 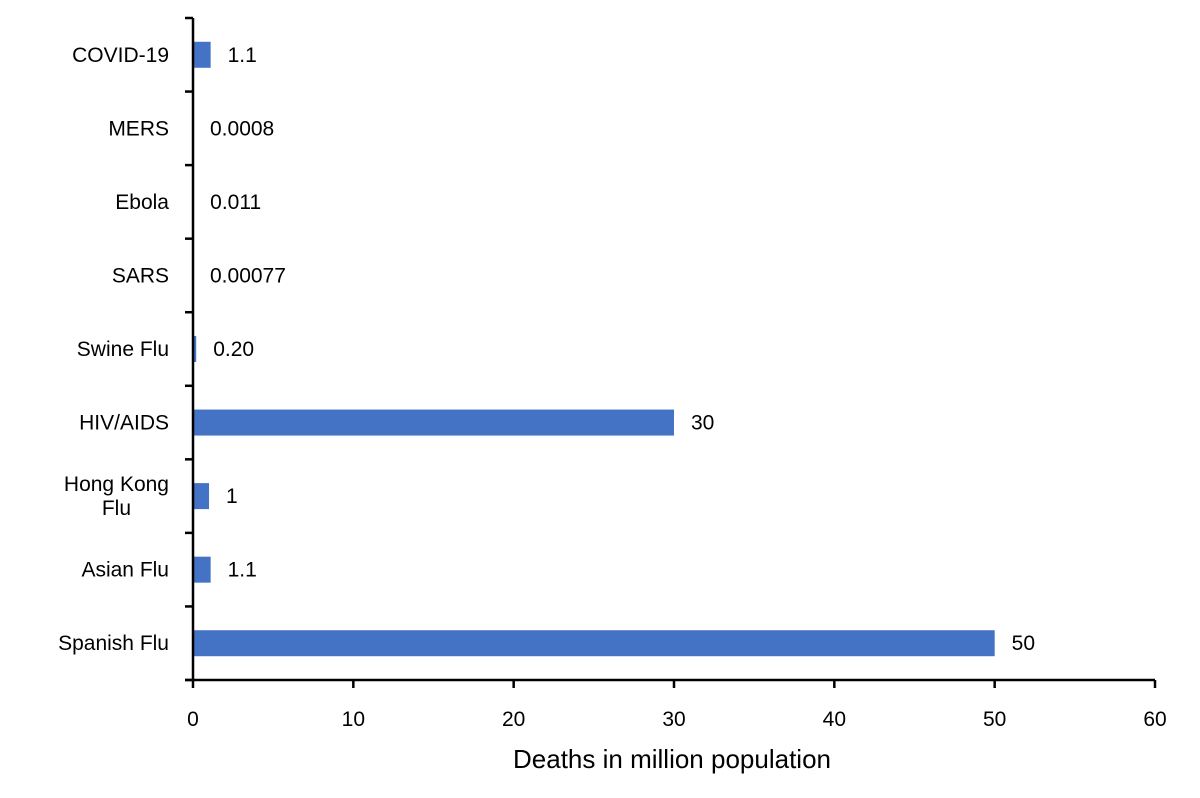 I want to click on x-tick-label: 60, so click(x=1154, y=719).